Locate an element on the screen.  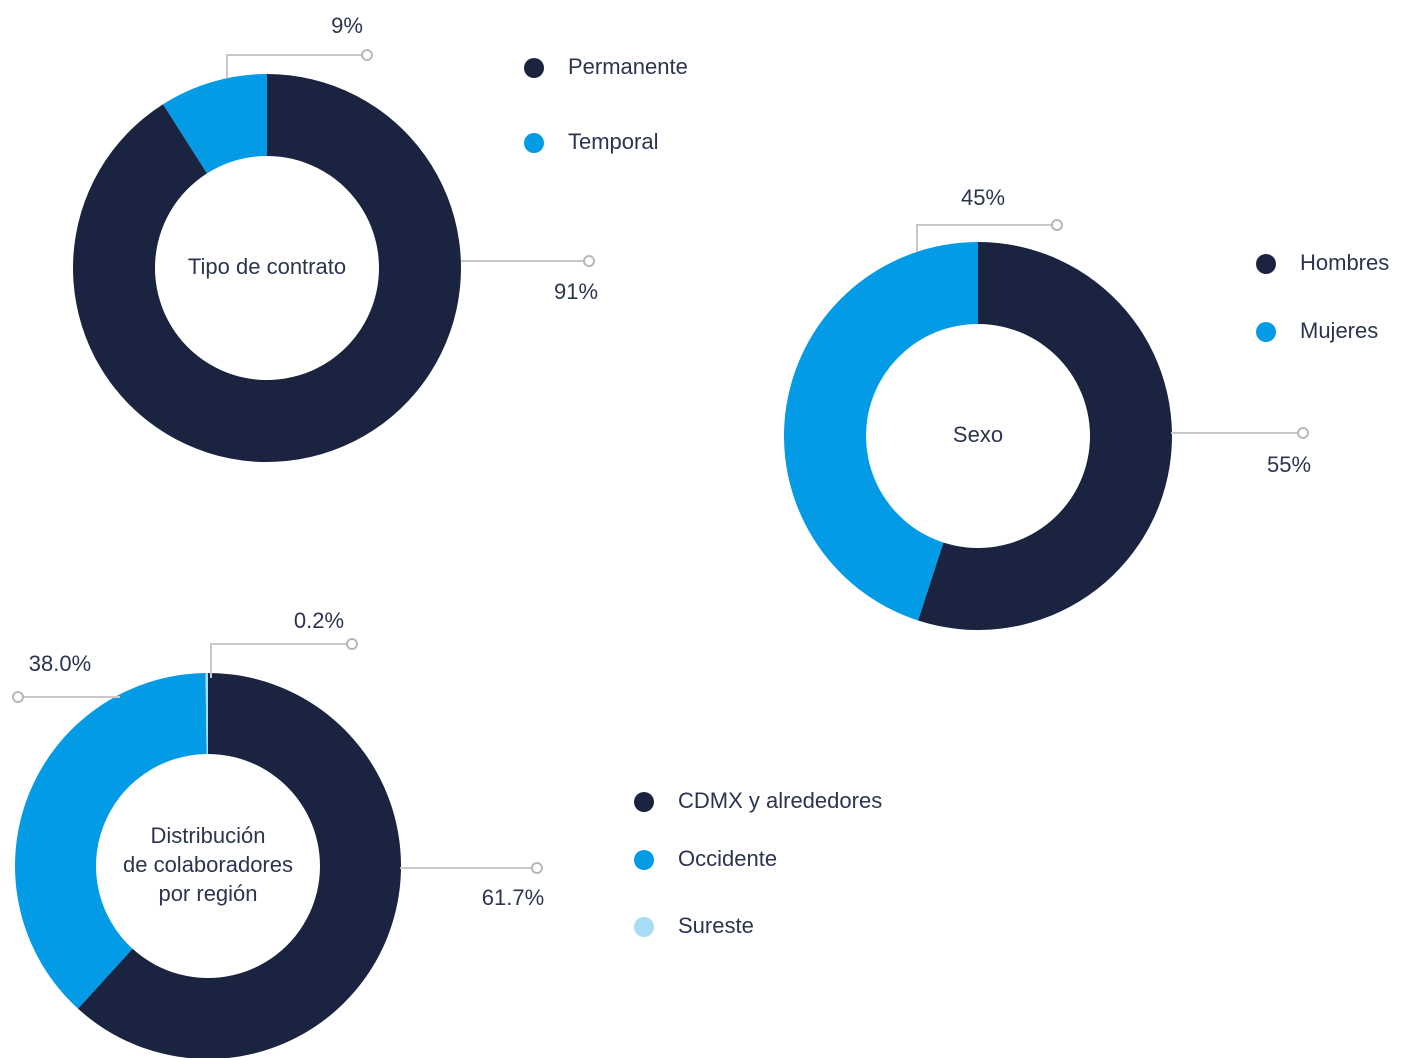
center-label: de colaboradores is located at coordinates (208, 864).